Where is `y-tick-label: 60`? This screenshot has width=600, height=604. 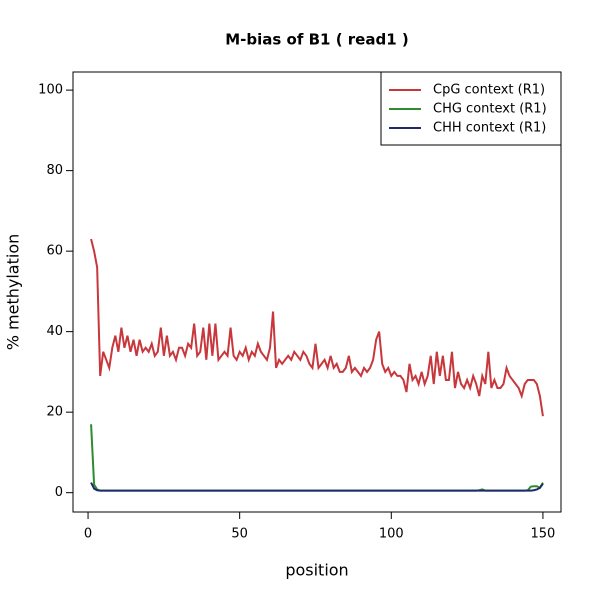
y-tick-label: 60 is located at coordinates (54, 251).